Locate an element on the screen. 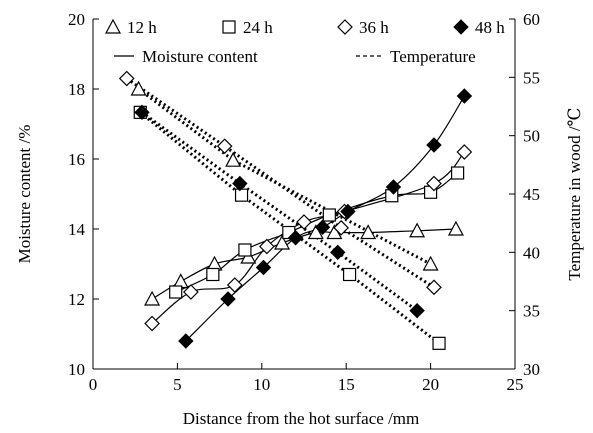  y-left-tick-label: 20 is located at coordinates (76, 19).